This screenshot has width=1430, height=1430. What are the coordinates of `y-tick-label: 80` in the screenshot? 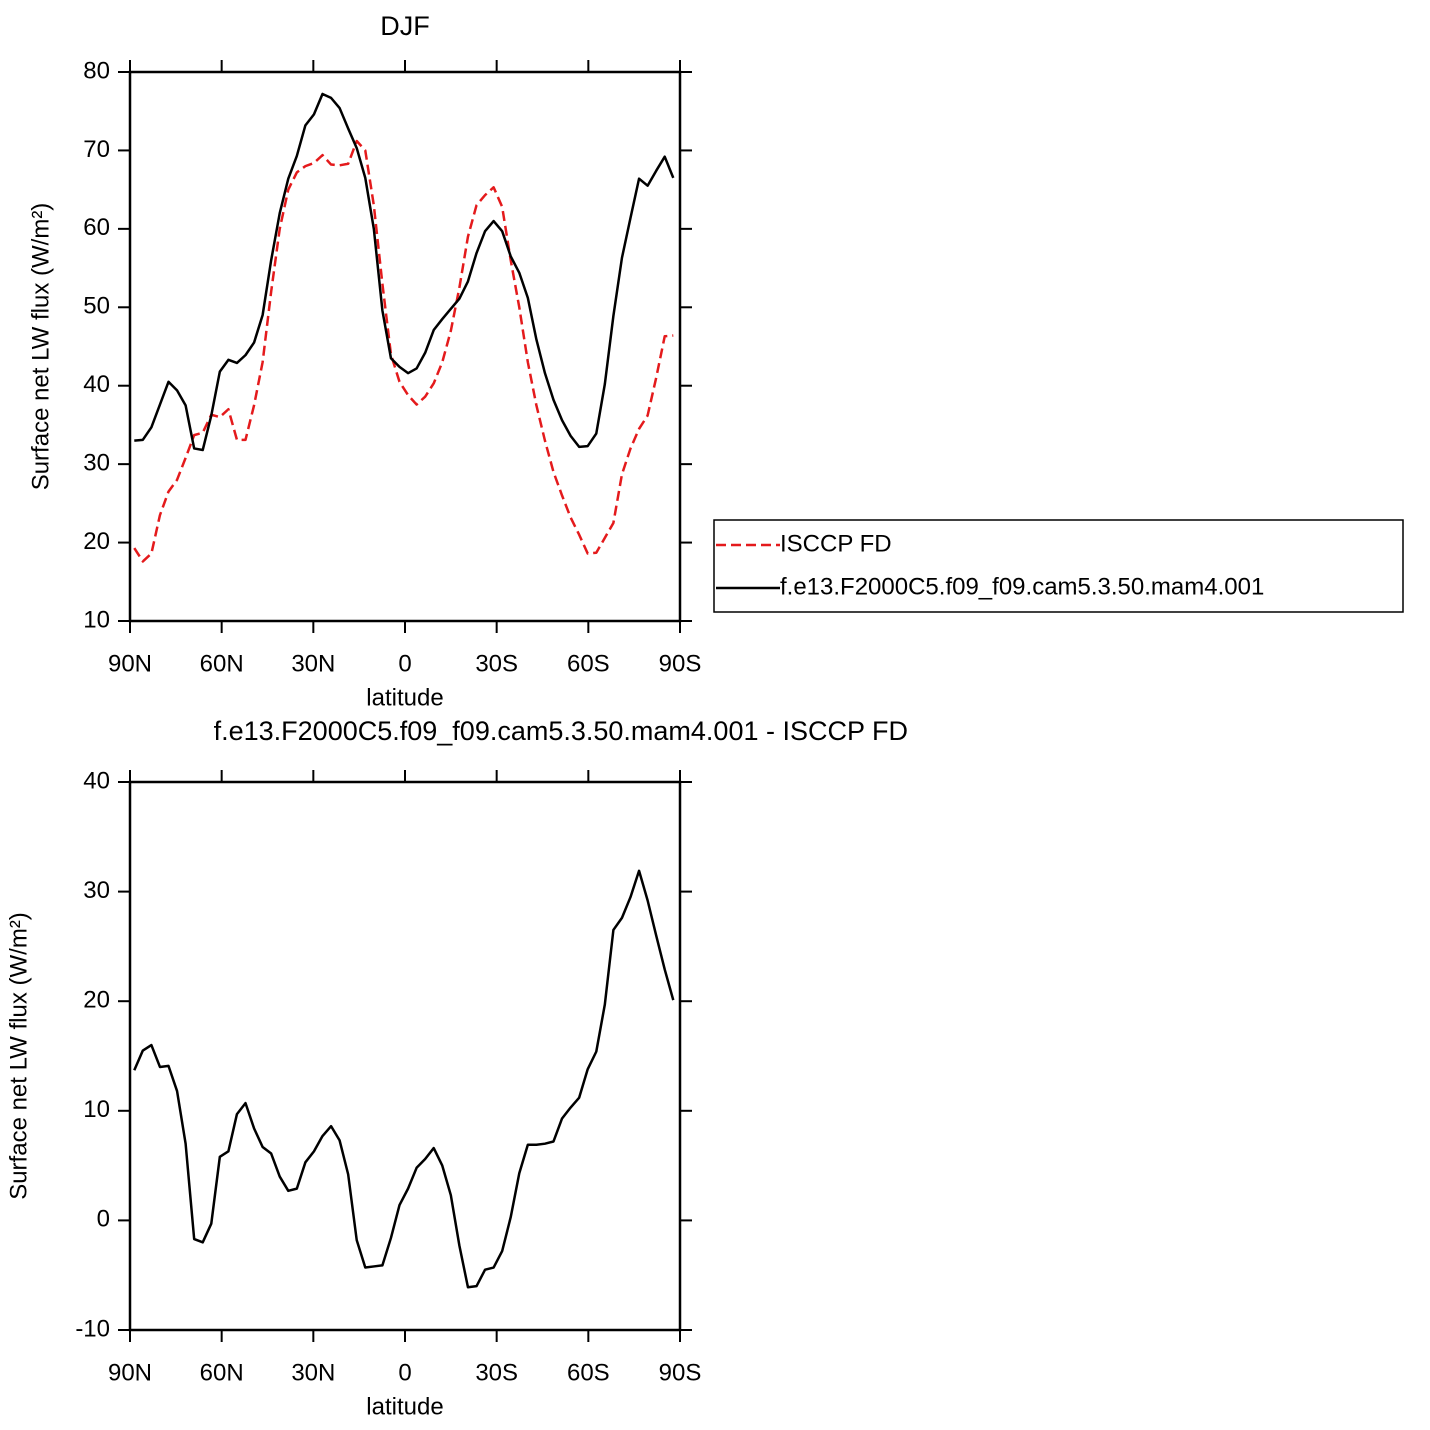 It's located at (96, 70).